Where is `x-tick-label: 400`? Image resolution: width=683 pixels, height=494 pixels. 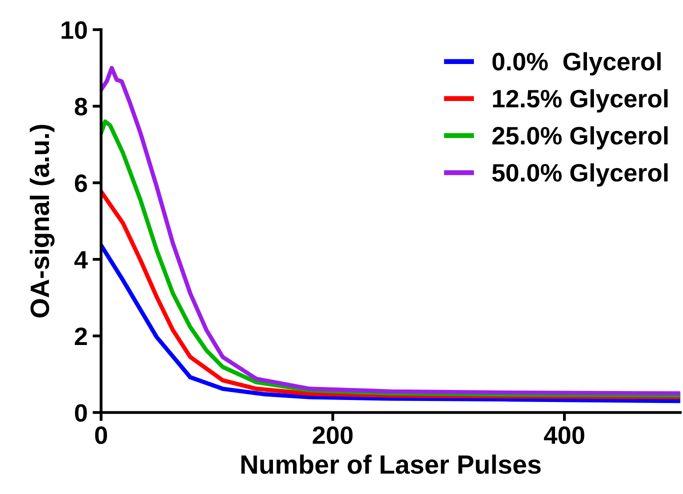 x-tick-label: 400 is located at coordinates (564, 435).